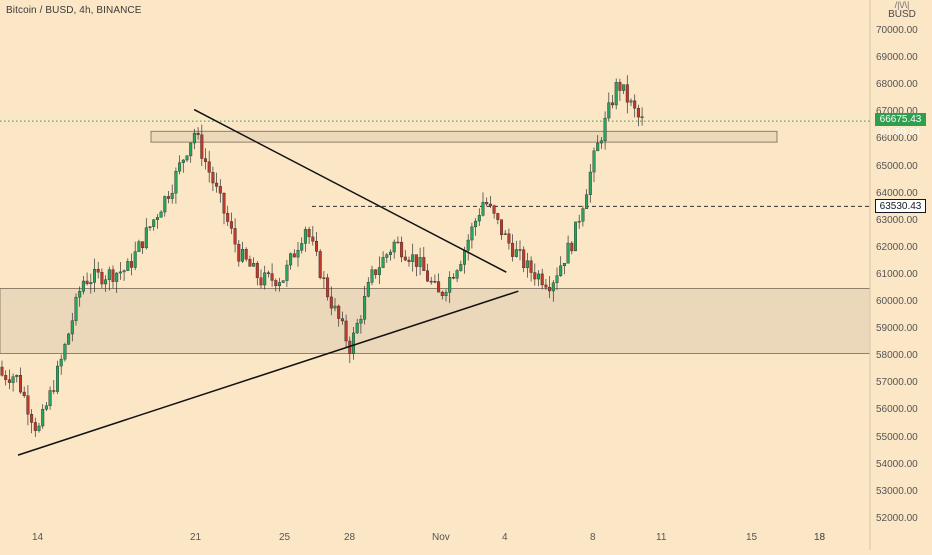  What do you see at coordinates (897, 193) in the screenshot?
I see `price-tick-label: 64000.00` at bounding box center [897, 193].